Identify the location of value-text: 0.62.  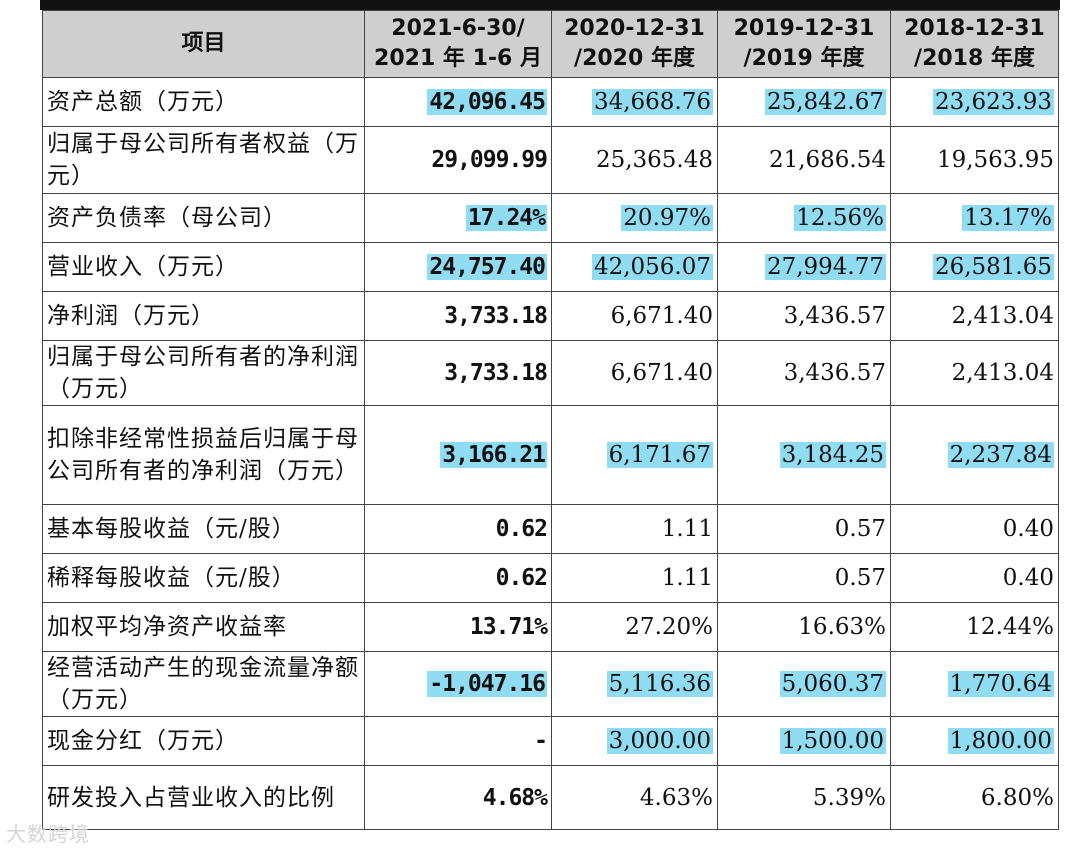
(521, 529).